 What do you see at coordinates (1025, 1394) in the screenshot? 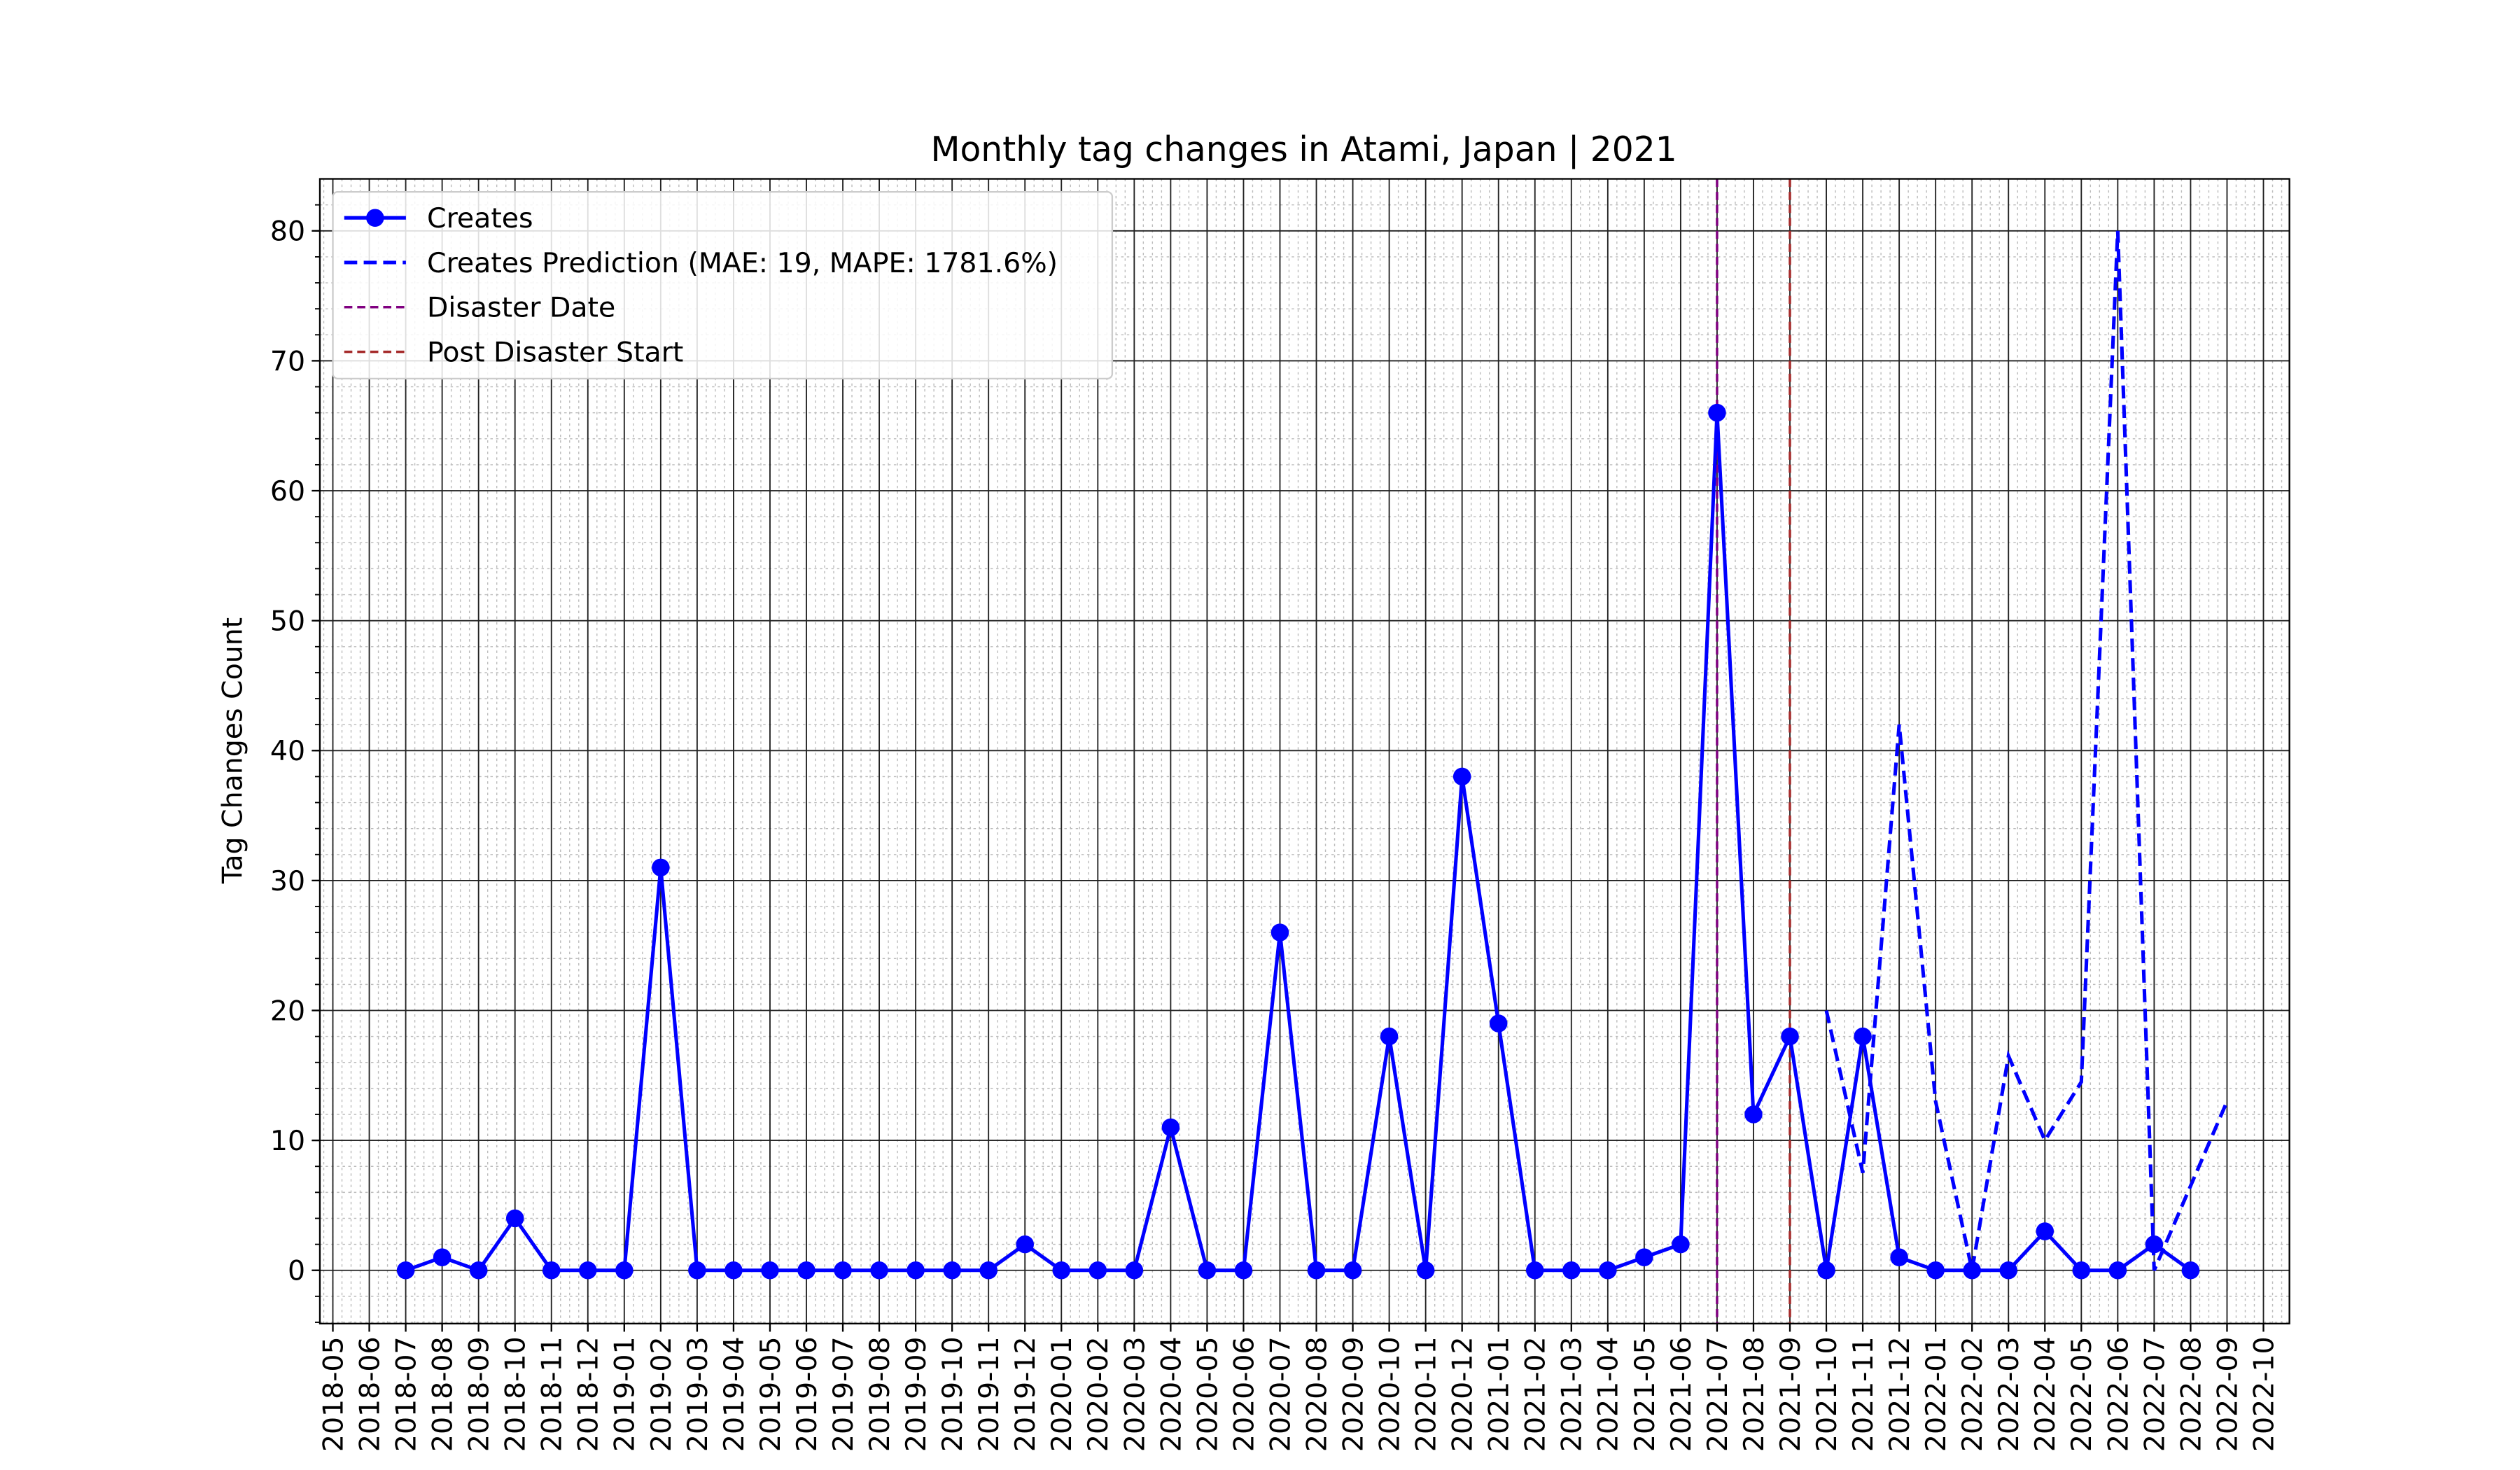
I see `x-tick-label: 2019-12` at bounding box center [1025, 1394].